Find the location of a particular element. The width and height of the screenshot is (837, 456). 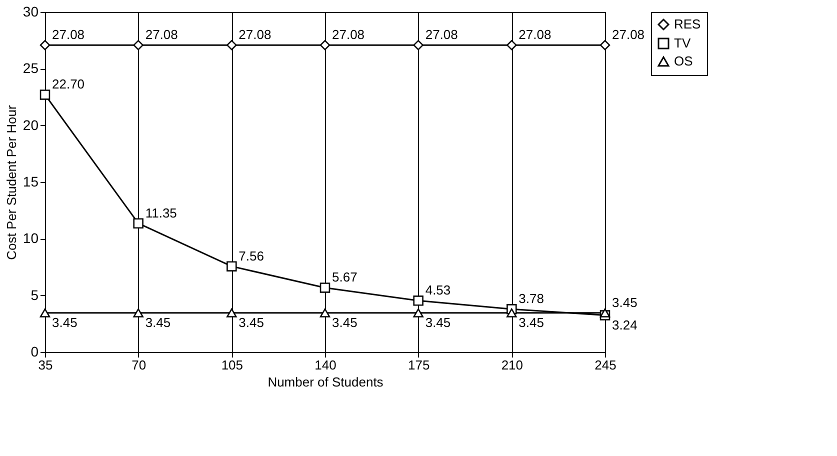

data-label: 11.35 is located at coordinates (161, 212).